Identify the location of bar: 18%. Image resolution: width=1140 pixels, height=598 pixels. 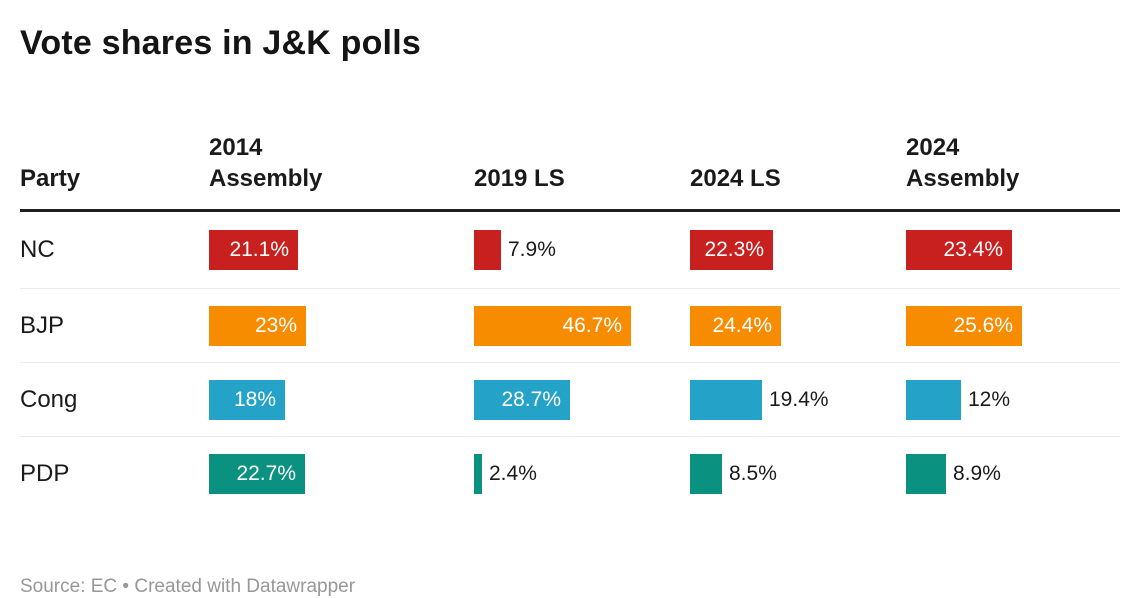
(247, 399).